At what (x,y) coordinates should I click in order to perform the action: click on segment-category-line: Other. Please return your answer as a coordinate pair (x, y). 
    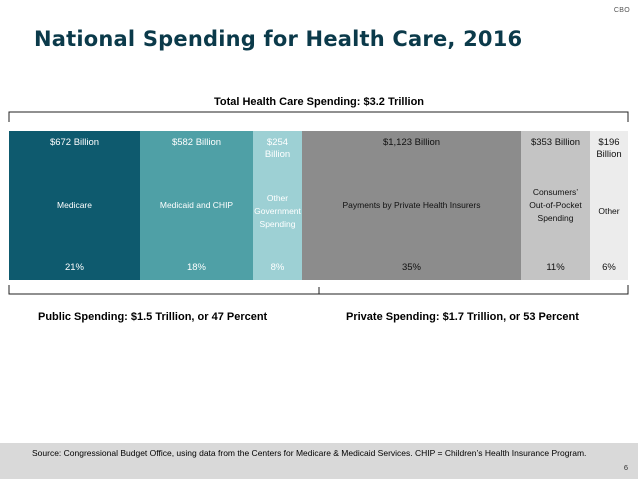
    Looking at the image, I should click on (277, 198).